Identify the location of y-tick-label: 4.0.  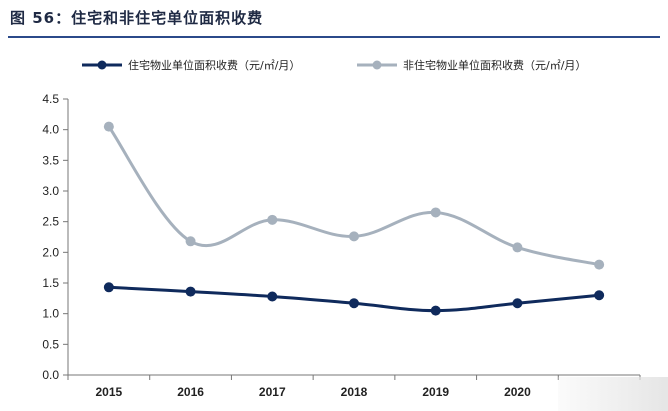
(50, 130).